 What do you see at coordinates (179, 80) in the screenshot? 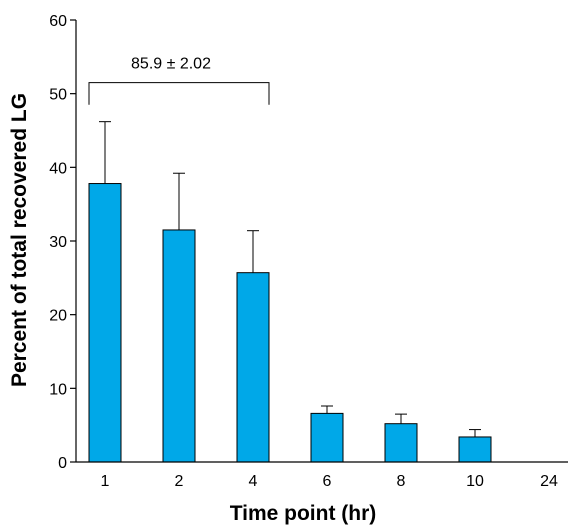
I see `bracket-annotation: 85.9 ± 2.02` at bounding box center [179, 80].